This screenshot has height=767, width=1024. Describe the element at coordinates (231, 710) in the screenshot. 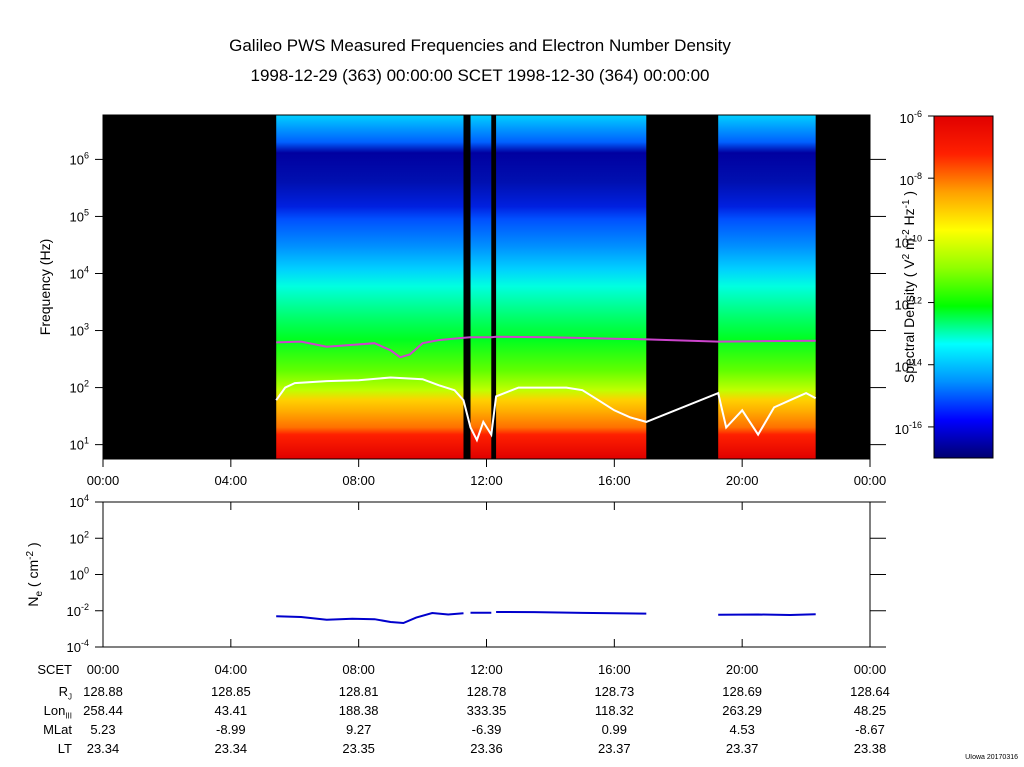

I see `ephemeris-value-lon-1: 43.41` at that location.